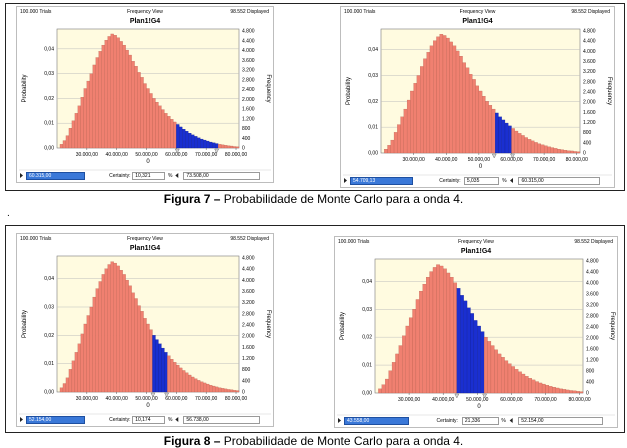  I want to click on right-value-input: 73.508,00, so click(222, 176).